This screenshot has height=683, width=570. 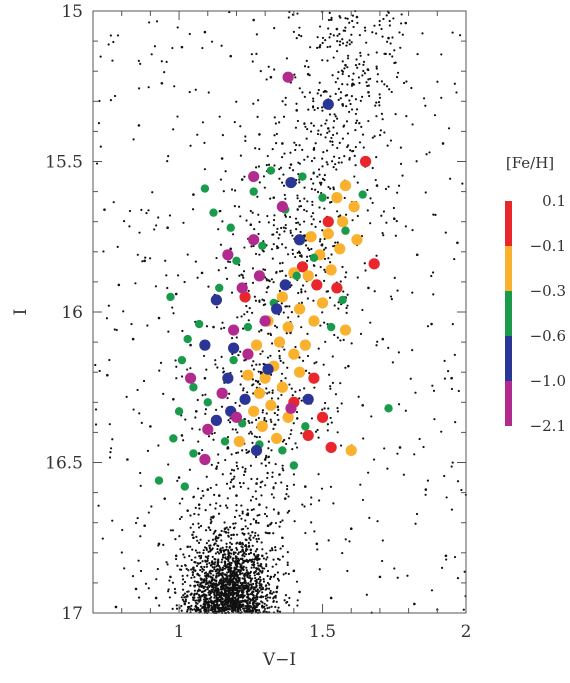 I want to click on series-1-point, so click(x=299, y=372).